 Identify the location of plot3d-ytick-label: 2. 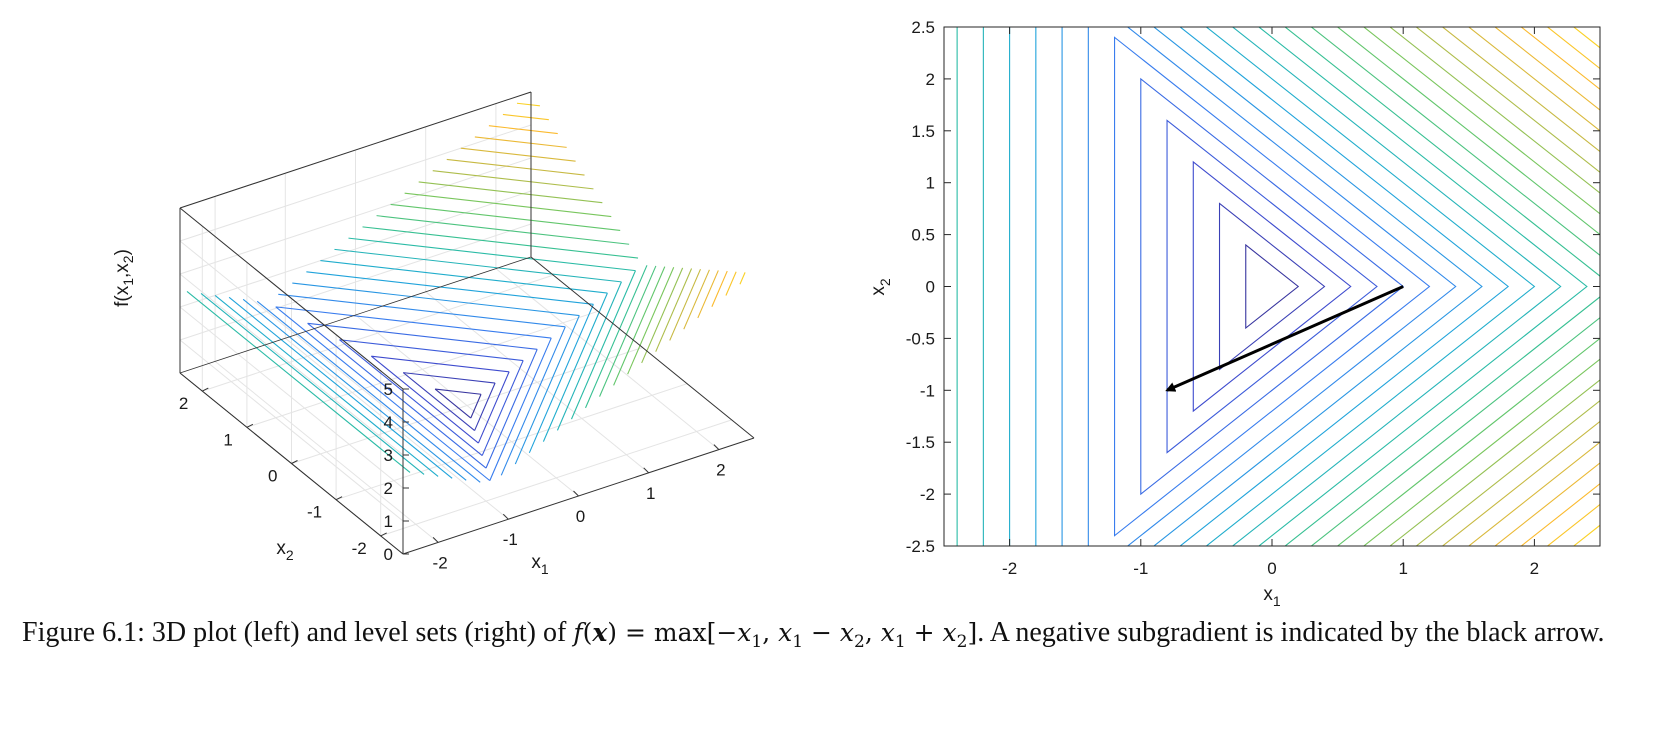
(183, 403).